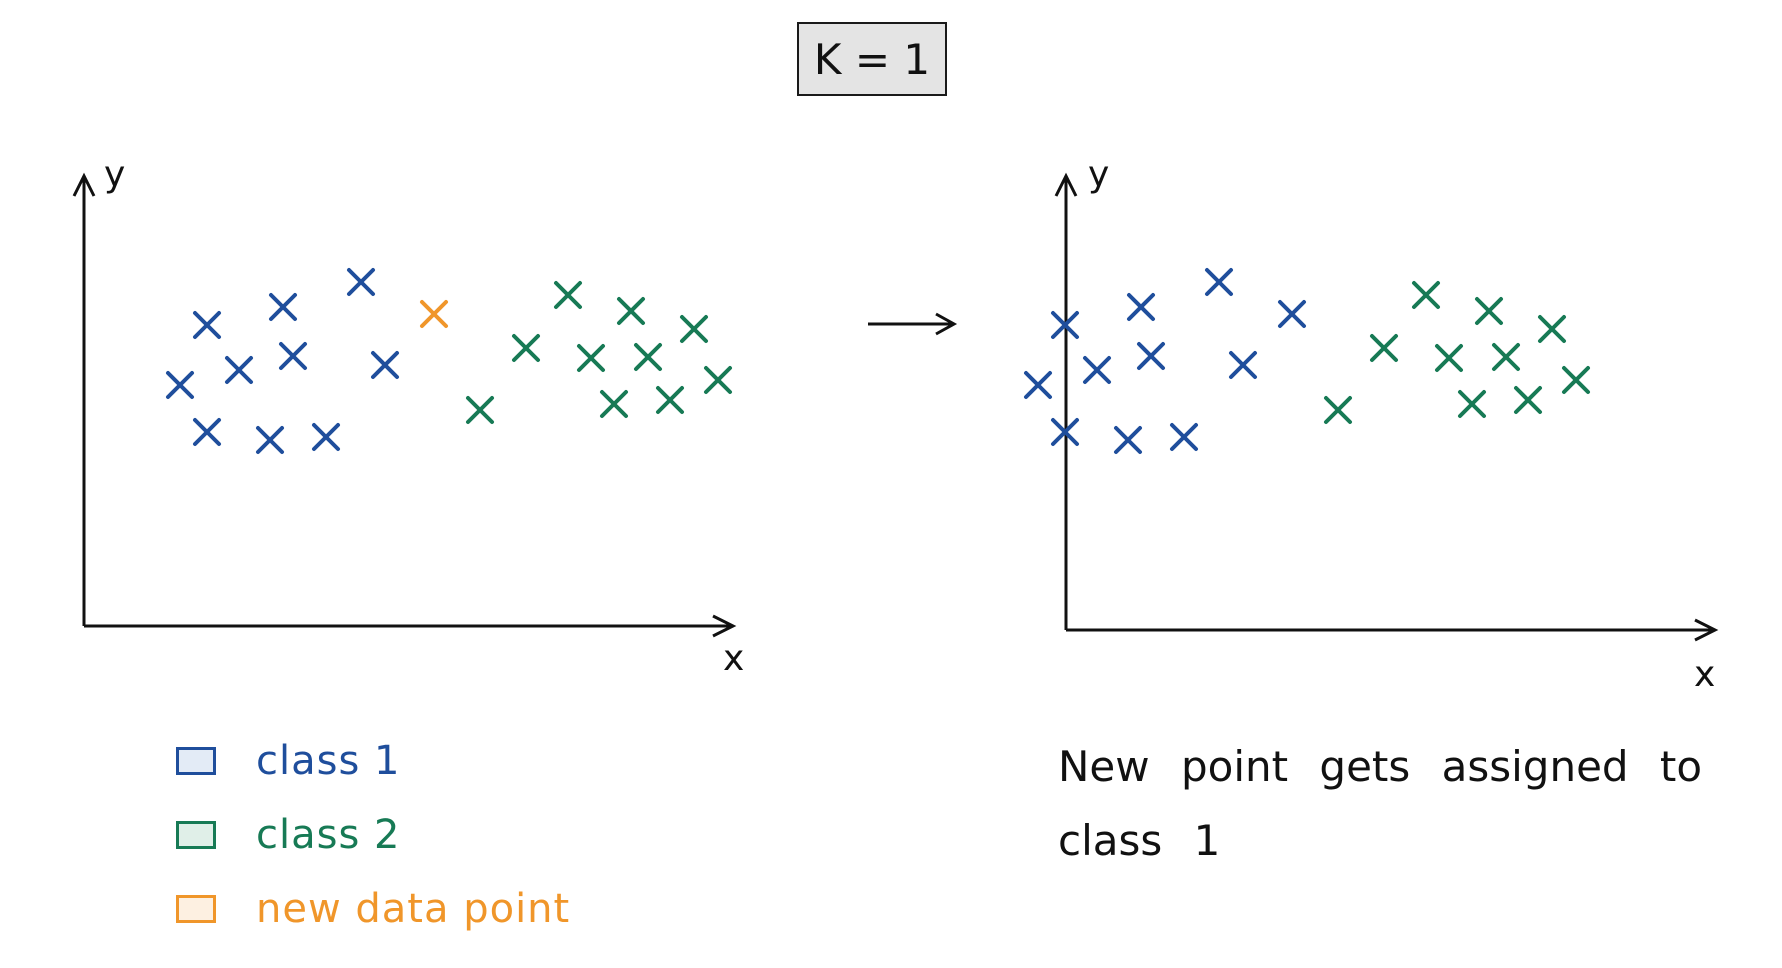  What do you see at coordinates (1704, 674) in the screenshot?
I see `right-x-label: x` at bounding box center [1704, 674].